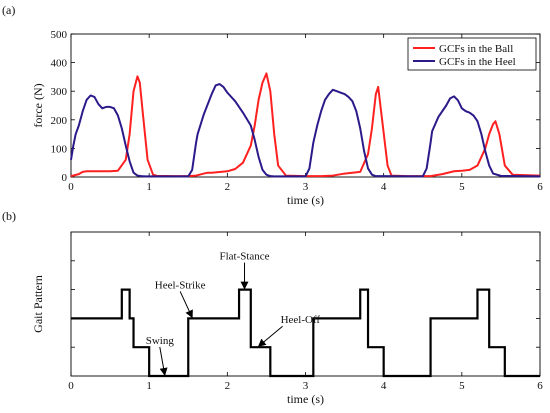 The height and width of the screenshot is (413, 550). I want to click on panel-a-x-tick-label: 2, so click(228, 187).